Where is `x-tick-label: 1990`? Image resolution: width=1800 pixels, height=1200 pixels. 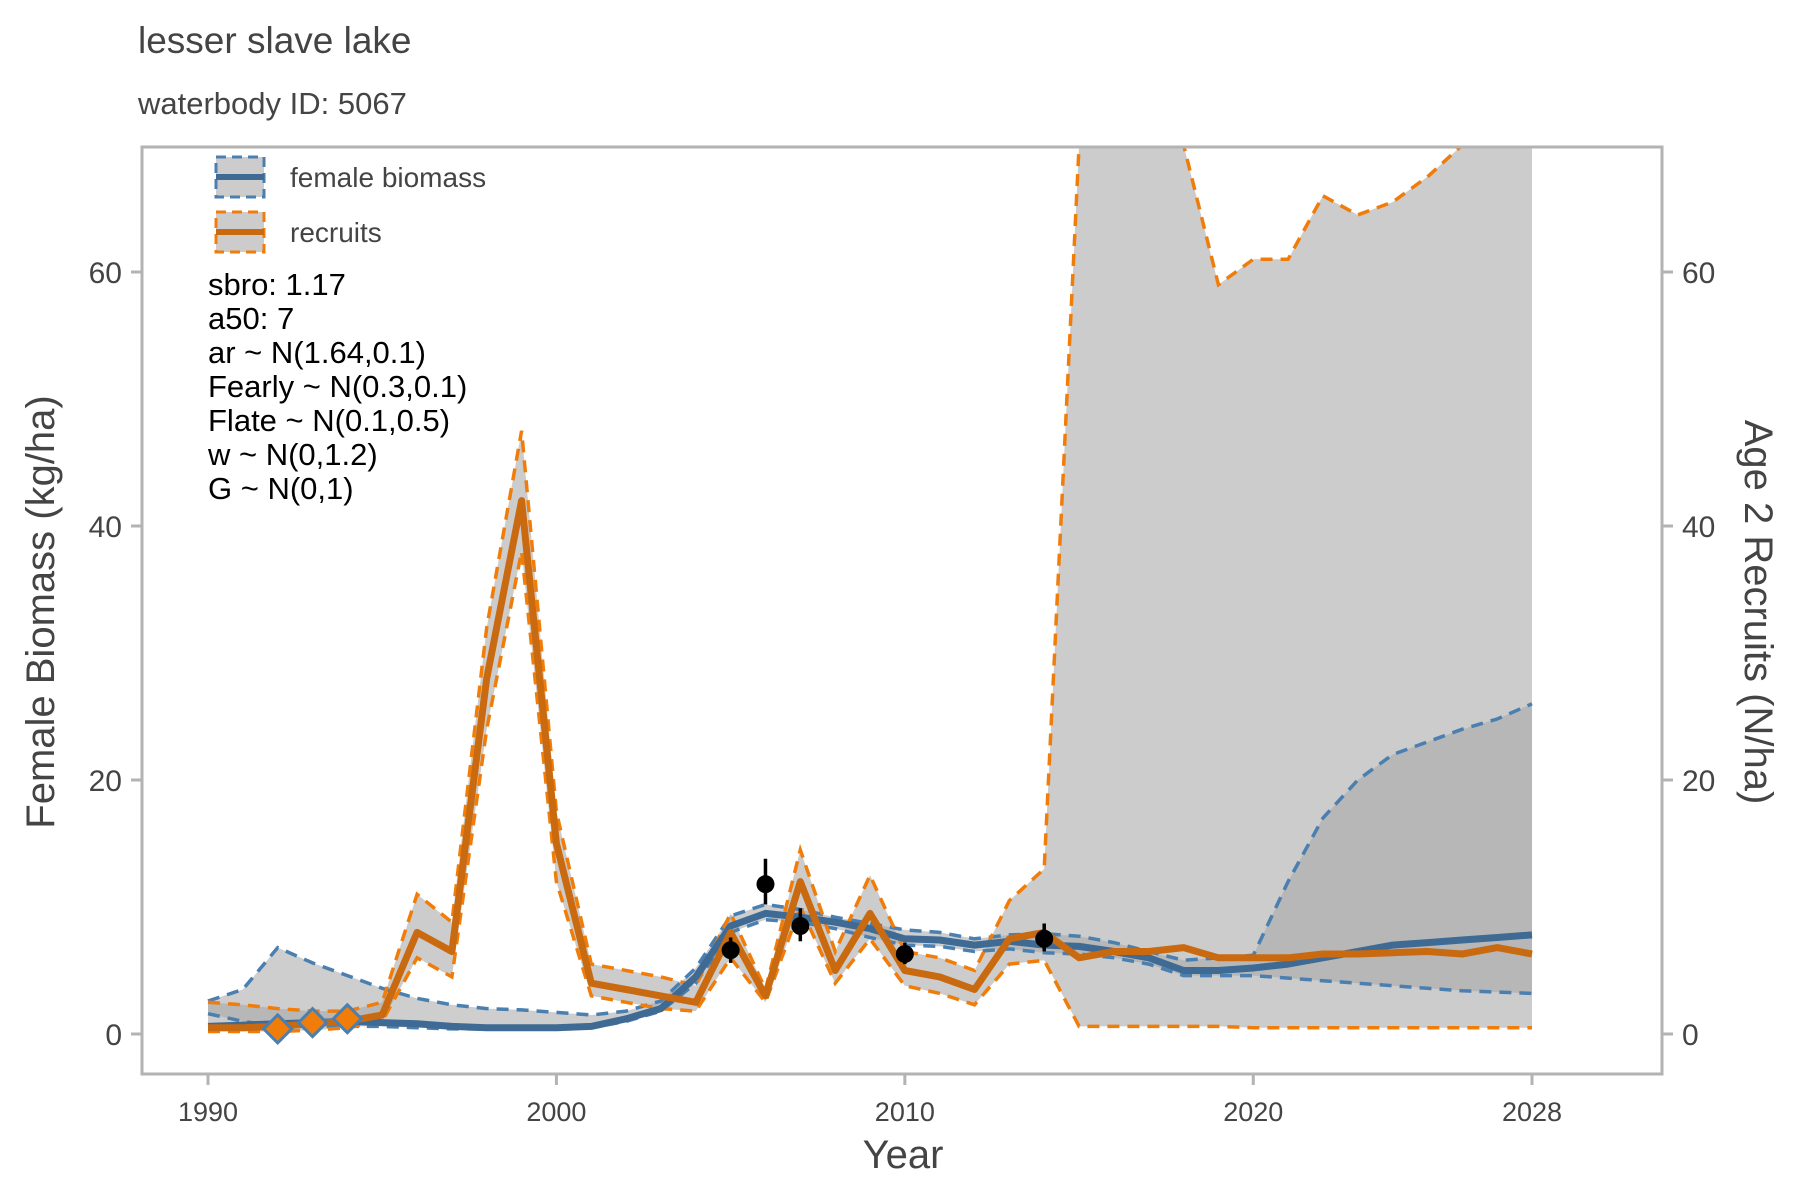 x-tick-label: 1990 is located at coordinates (208, 1112).